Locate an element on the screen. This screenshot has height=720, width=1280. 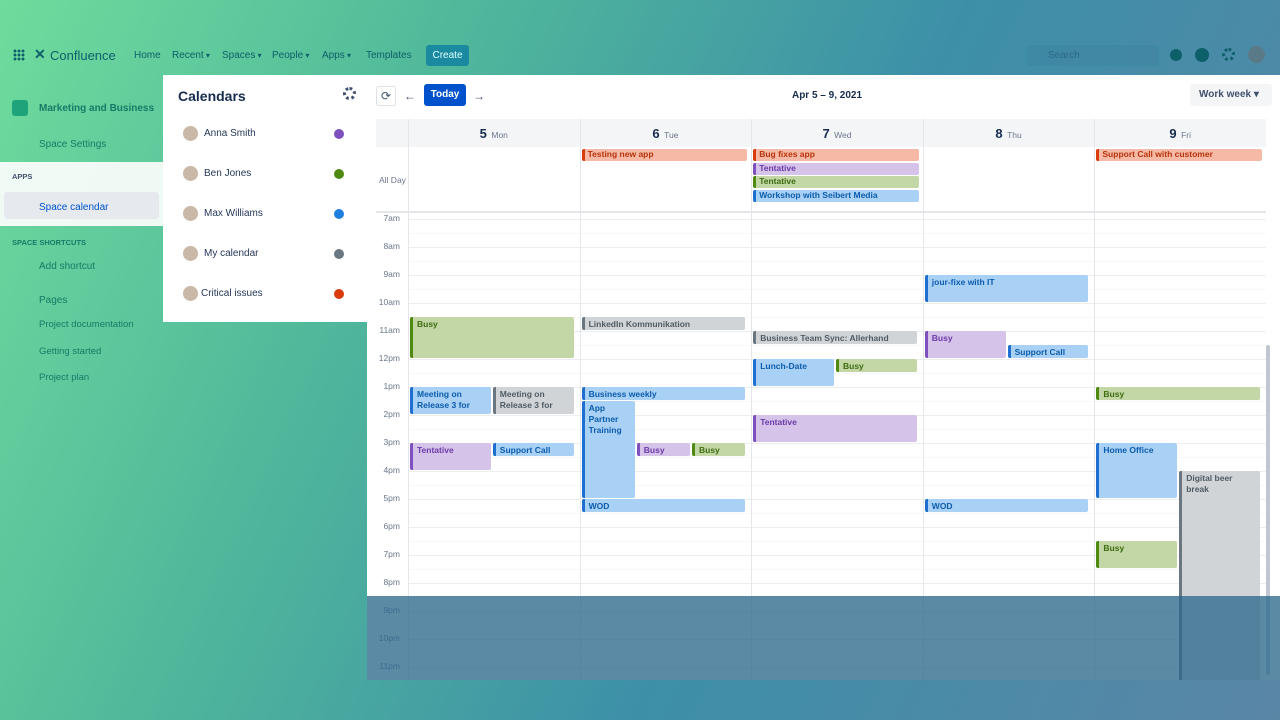
nav-link: Spaces is located at coordinates (242, 55).